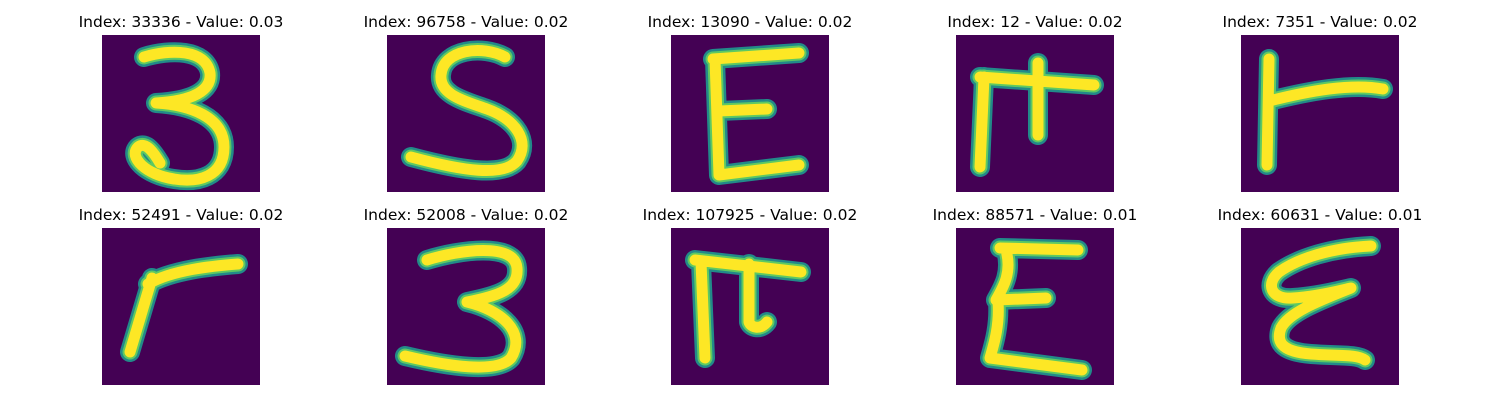 This screenshot has height=400, width=1500. Describe the element at coordinates (181, 215) in the screenshot. I see `panel-title: Index: 52491 - Value: 0.02` at that location.